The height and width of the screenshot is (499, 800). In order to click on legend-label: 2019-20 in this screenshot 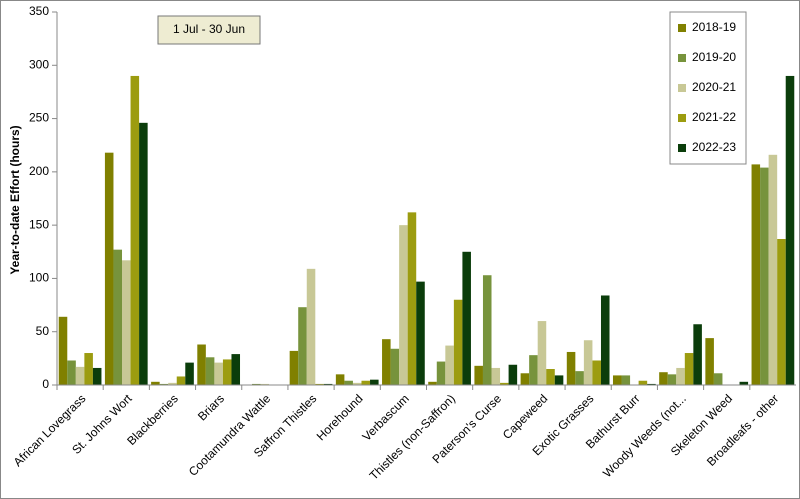, I will do `click(714, 57)`.